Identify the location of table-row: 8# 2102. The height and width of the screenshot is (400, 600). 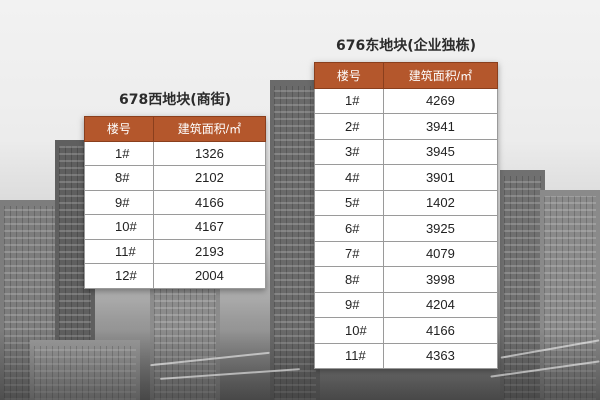
(175, 178).